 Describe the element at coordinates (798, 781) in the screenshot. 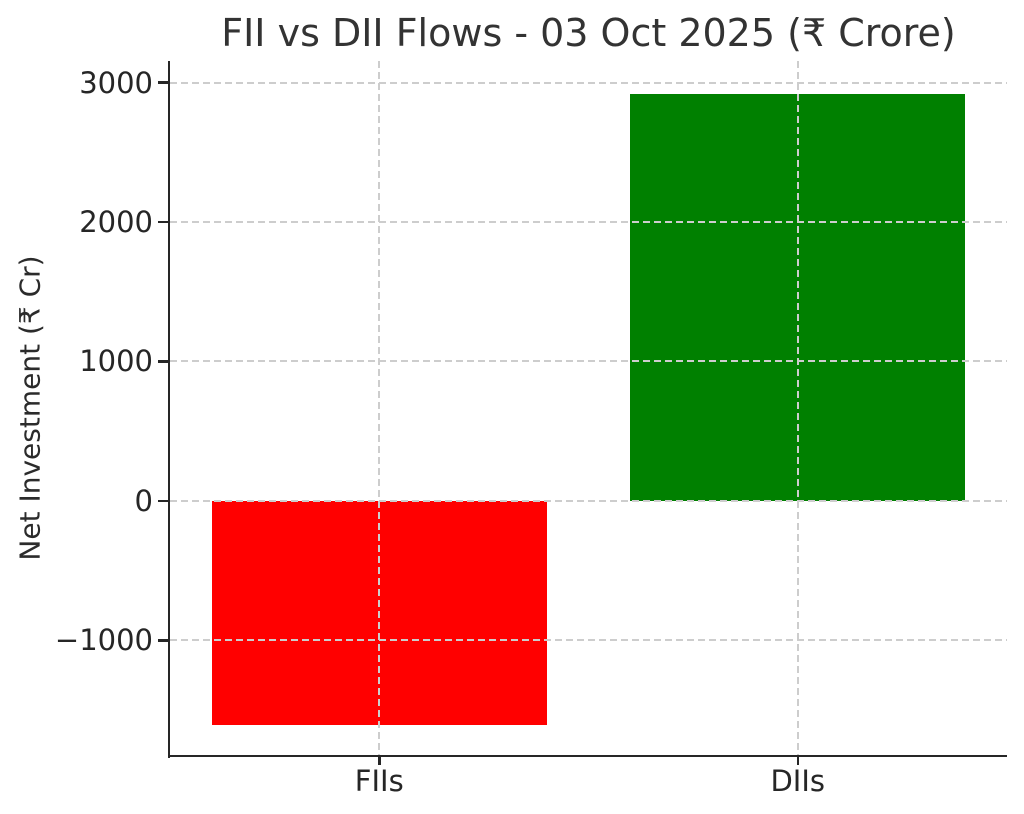

I see `x-tick-label-DIIs: DIIs` at that location.